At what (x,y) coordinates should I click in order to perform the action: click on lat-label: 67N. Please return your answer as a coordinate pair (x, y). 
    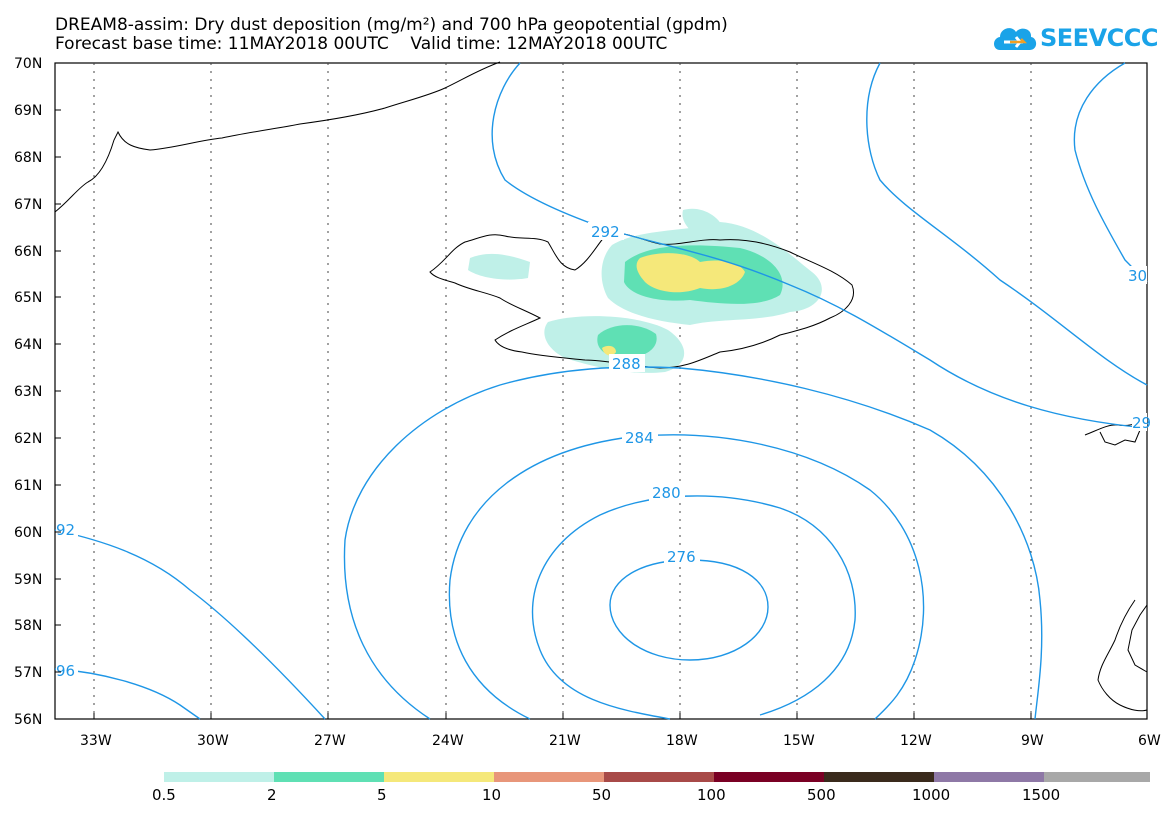
    Looking at the image, I should click on (28, 205).